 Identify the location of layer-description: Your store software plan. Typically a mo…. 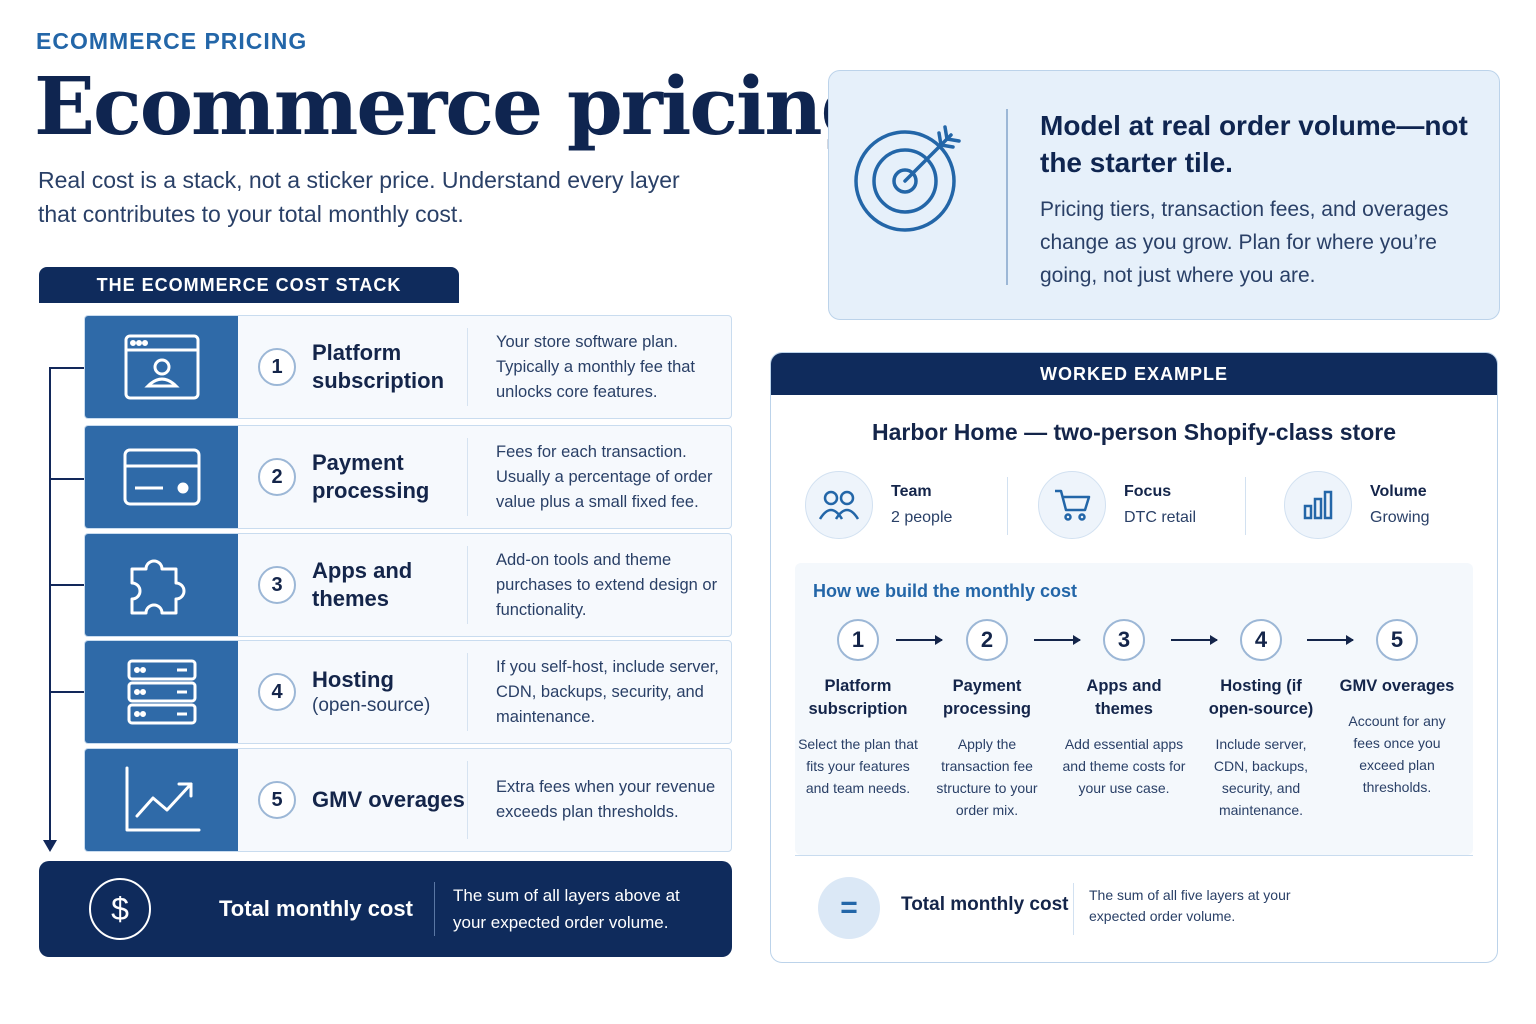
(596, 366).